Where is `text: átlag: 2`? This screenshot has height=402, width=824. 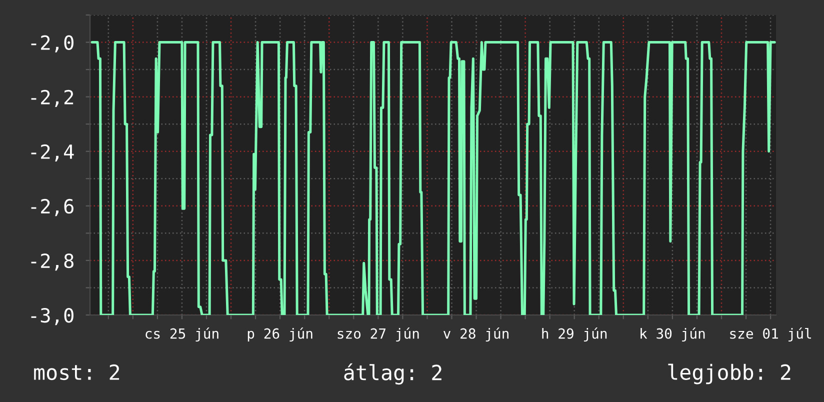
text: átlag: 2 is located at coordinates (393, 374).